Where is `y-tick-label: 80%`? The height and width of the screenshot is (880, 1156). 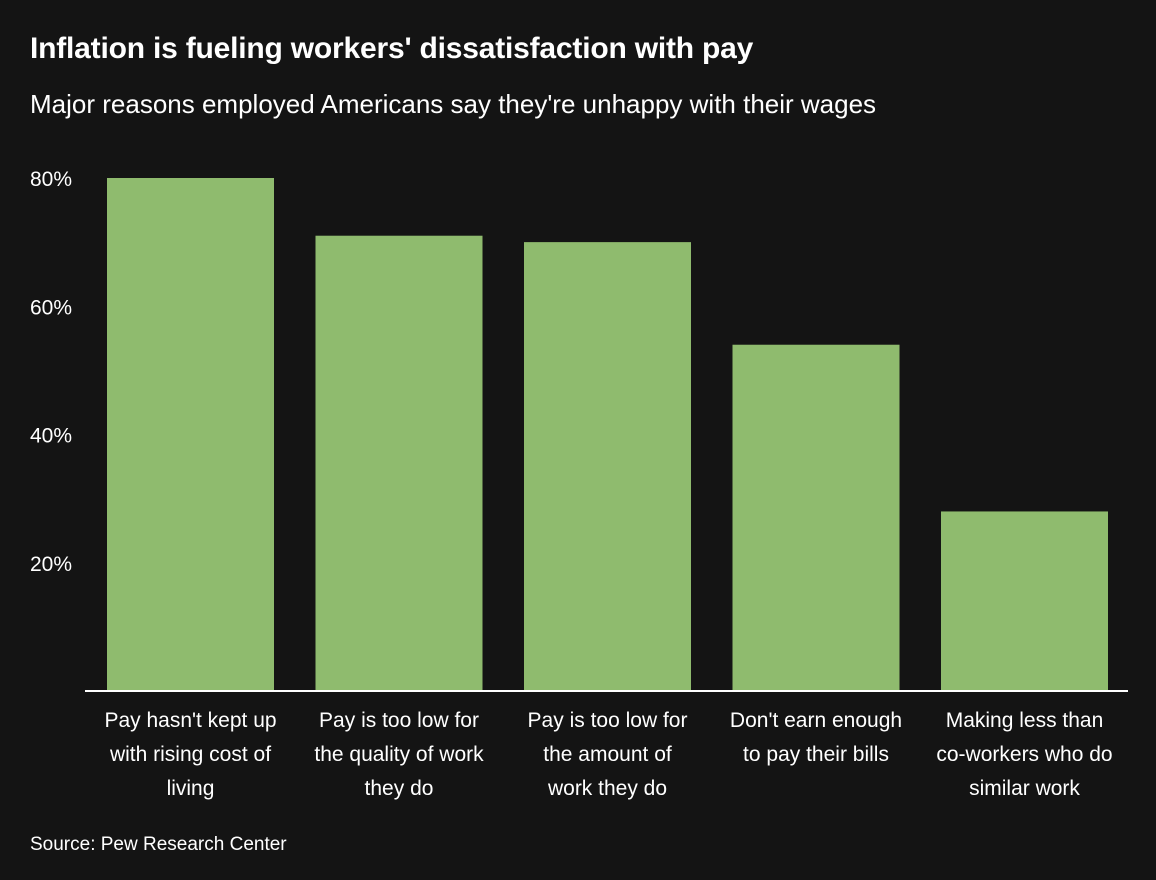 y-tick-label: 80% is located at coordinates (51, 179).